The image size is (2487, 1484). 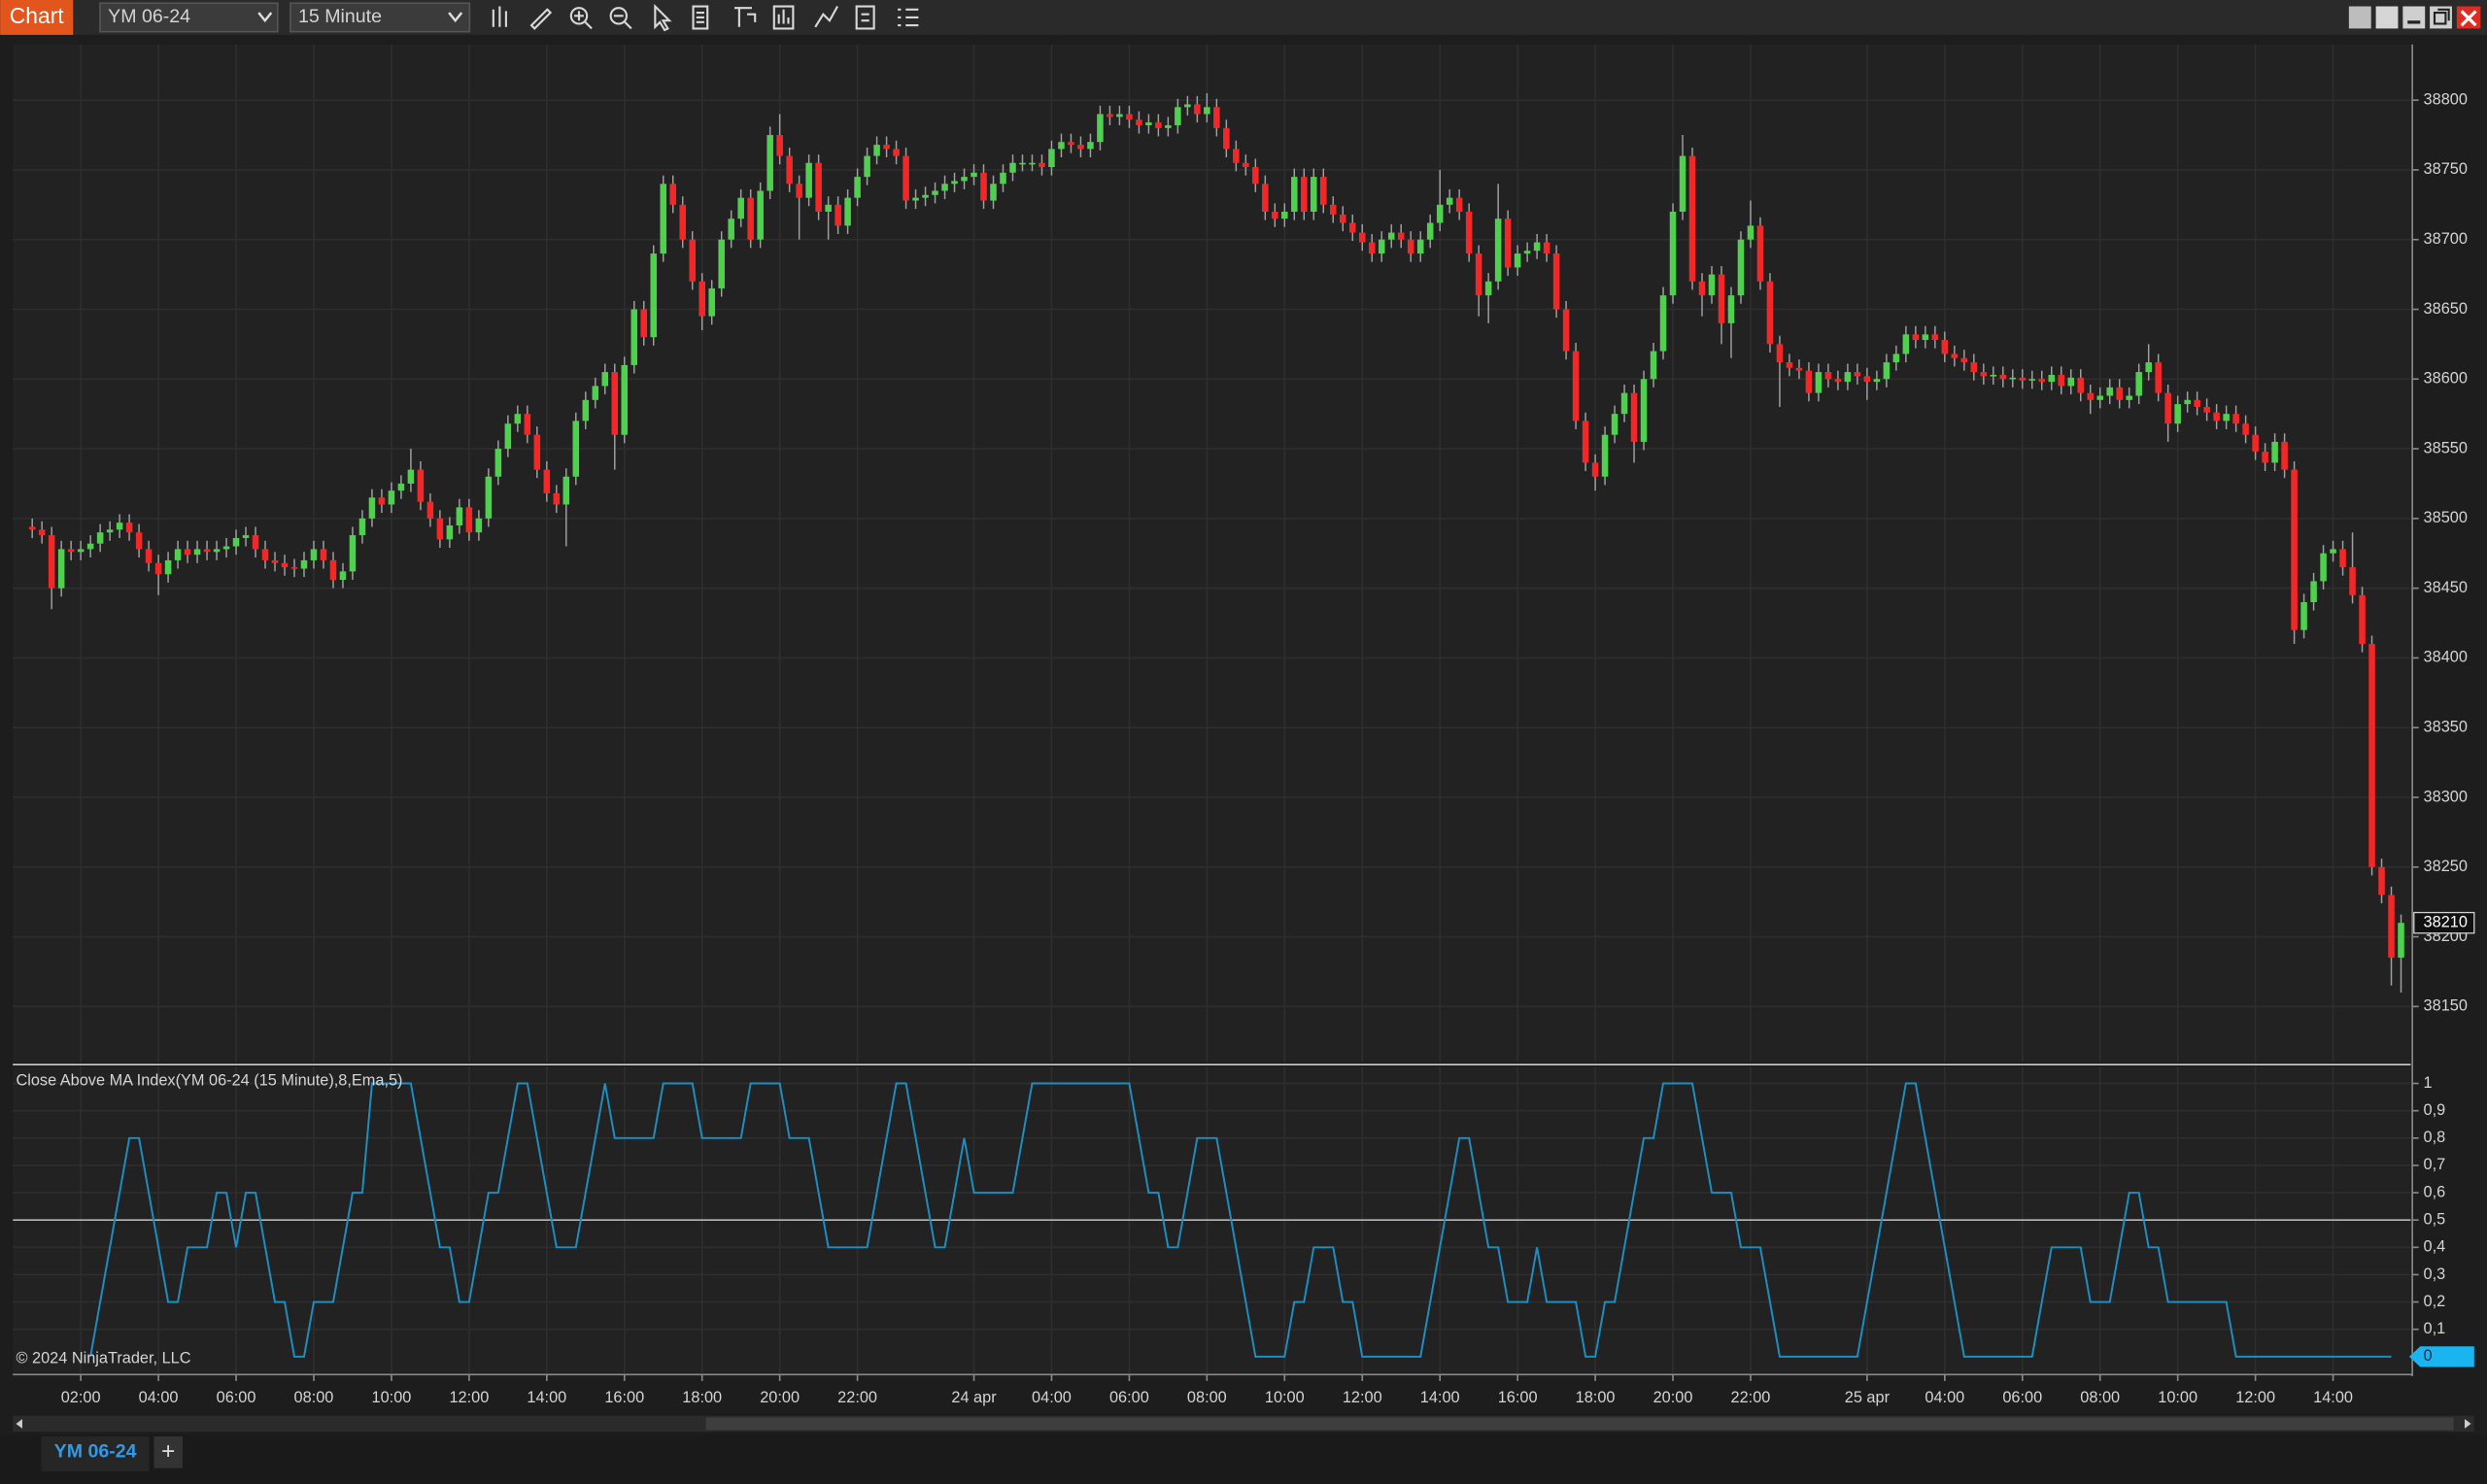 What do you see at coordinates (974, 1397) in the screenshot?
I see `x-tick-label: 24 apr` at bounding box center [974, 1397].